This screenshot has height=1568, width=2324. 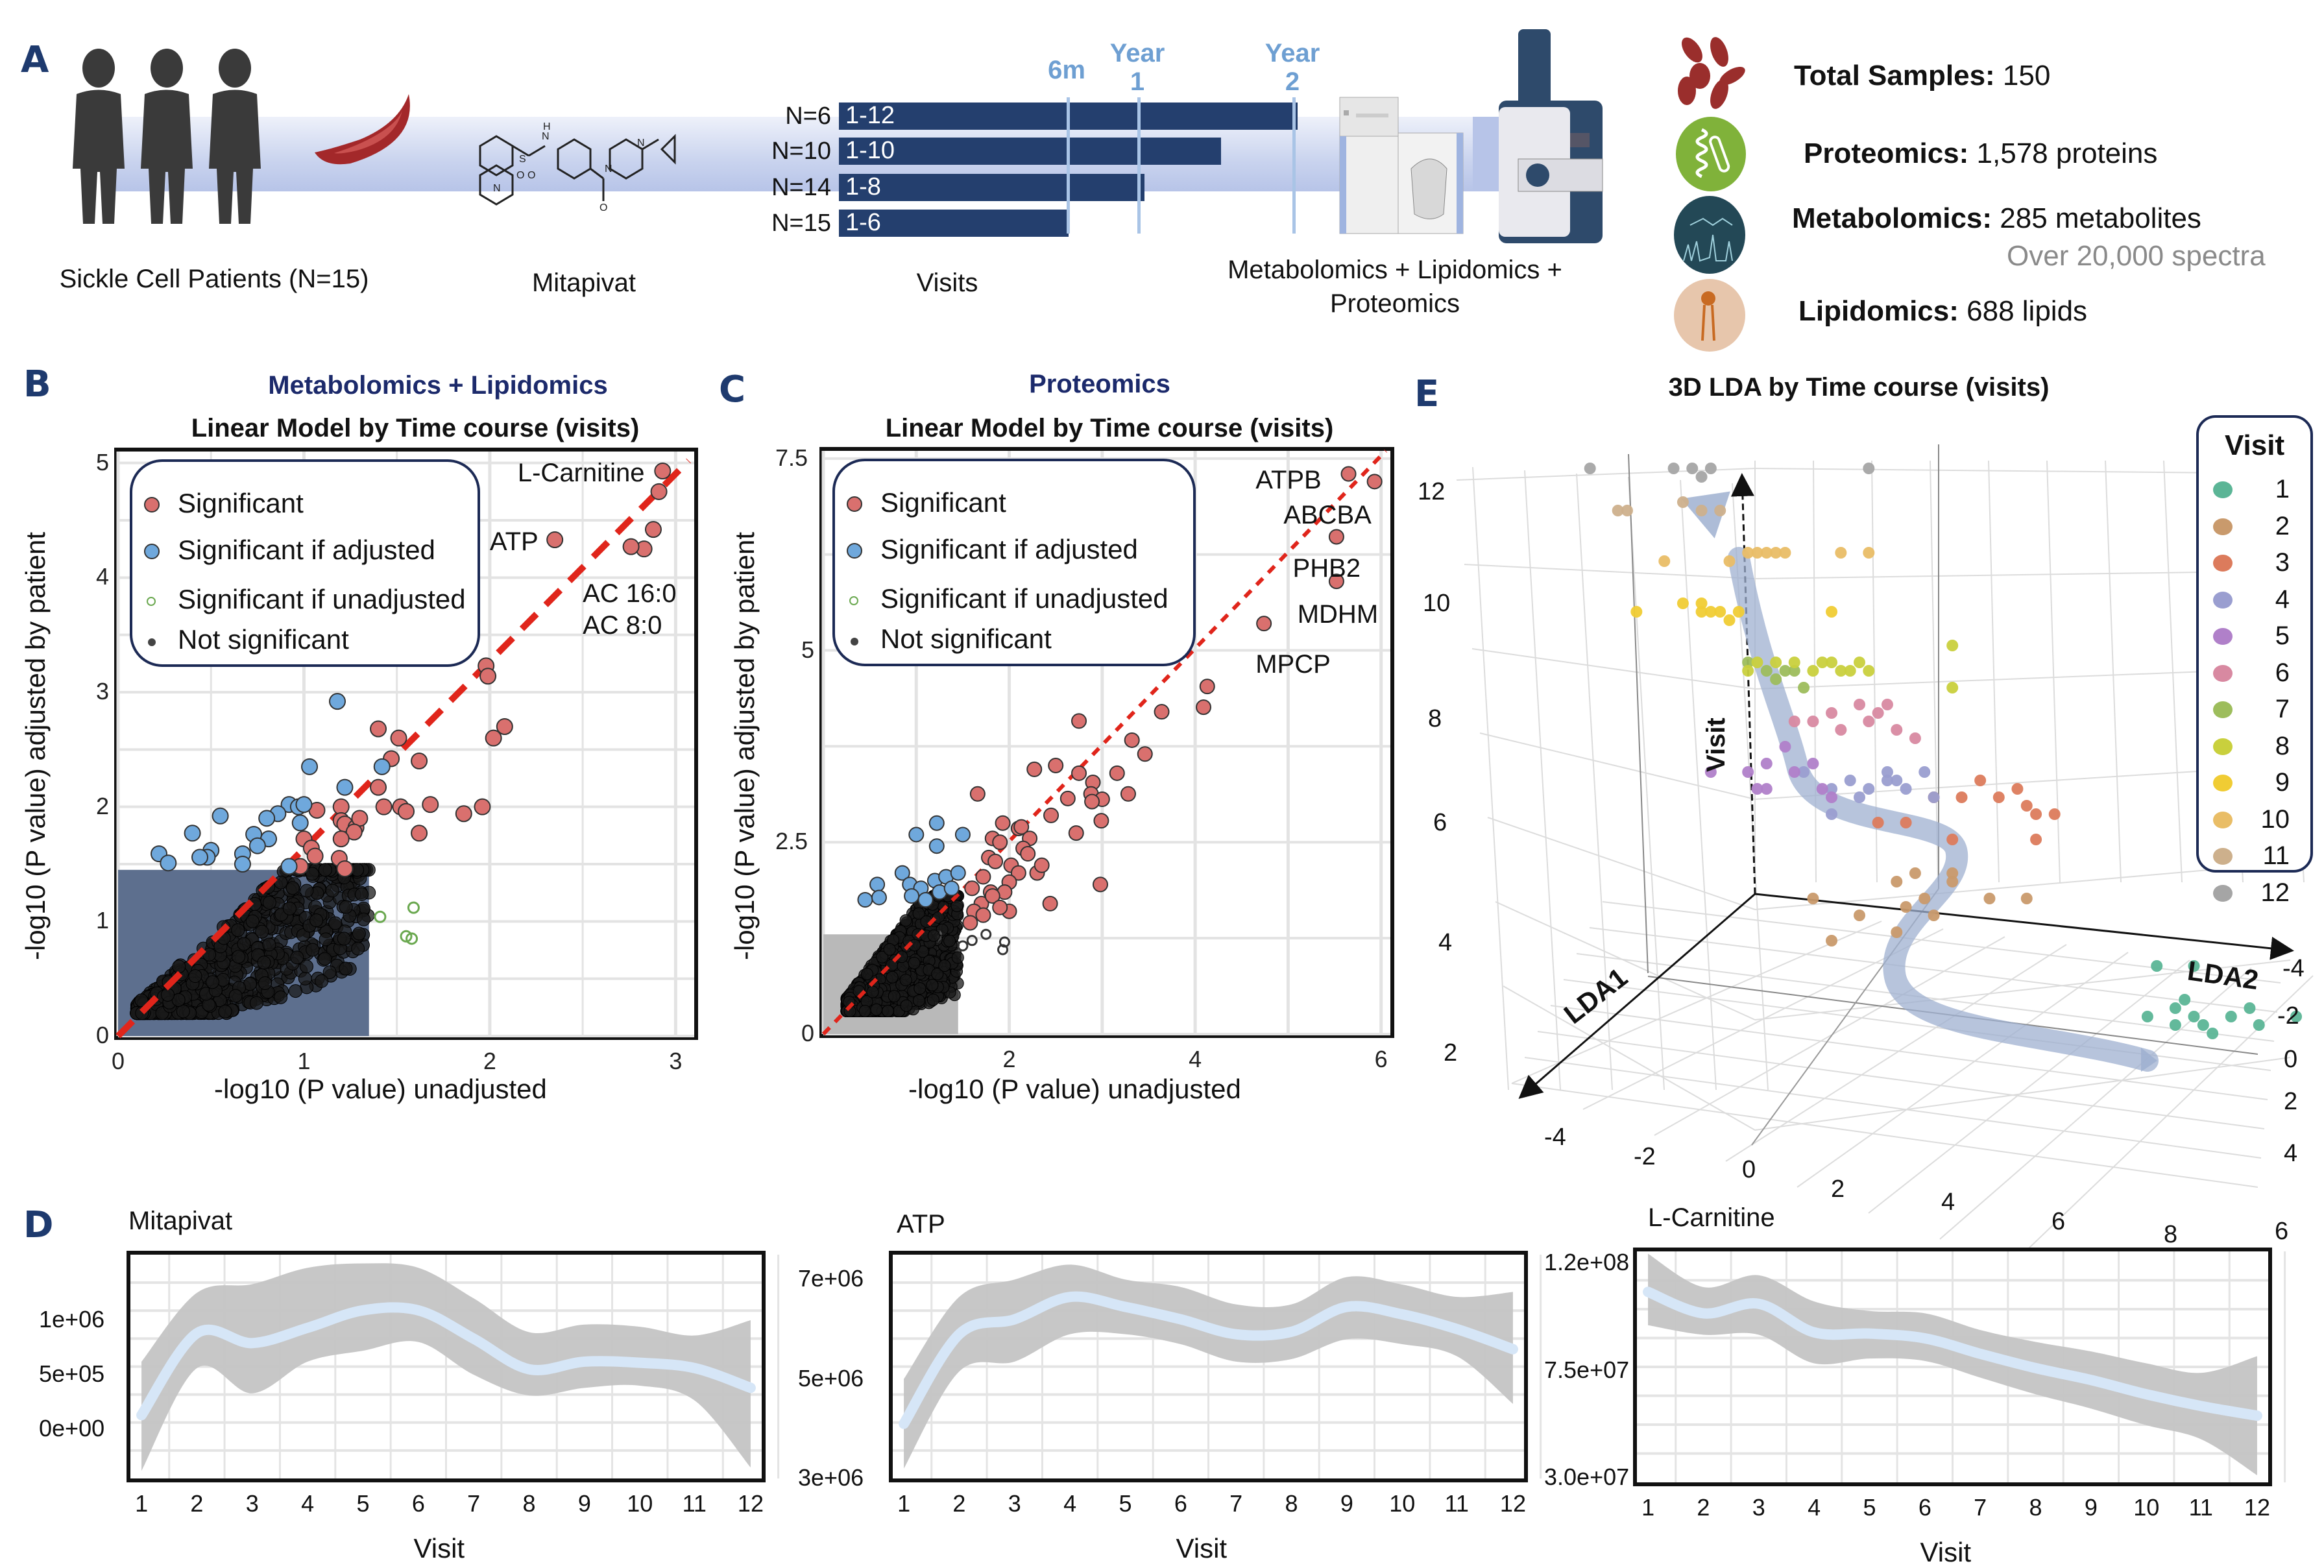 I want to click on point-annotation: ATP, so click(x=514, y=542).